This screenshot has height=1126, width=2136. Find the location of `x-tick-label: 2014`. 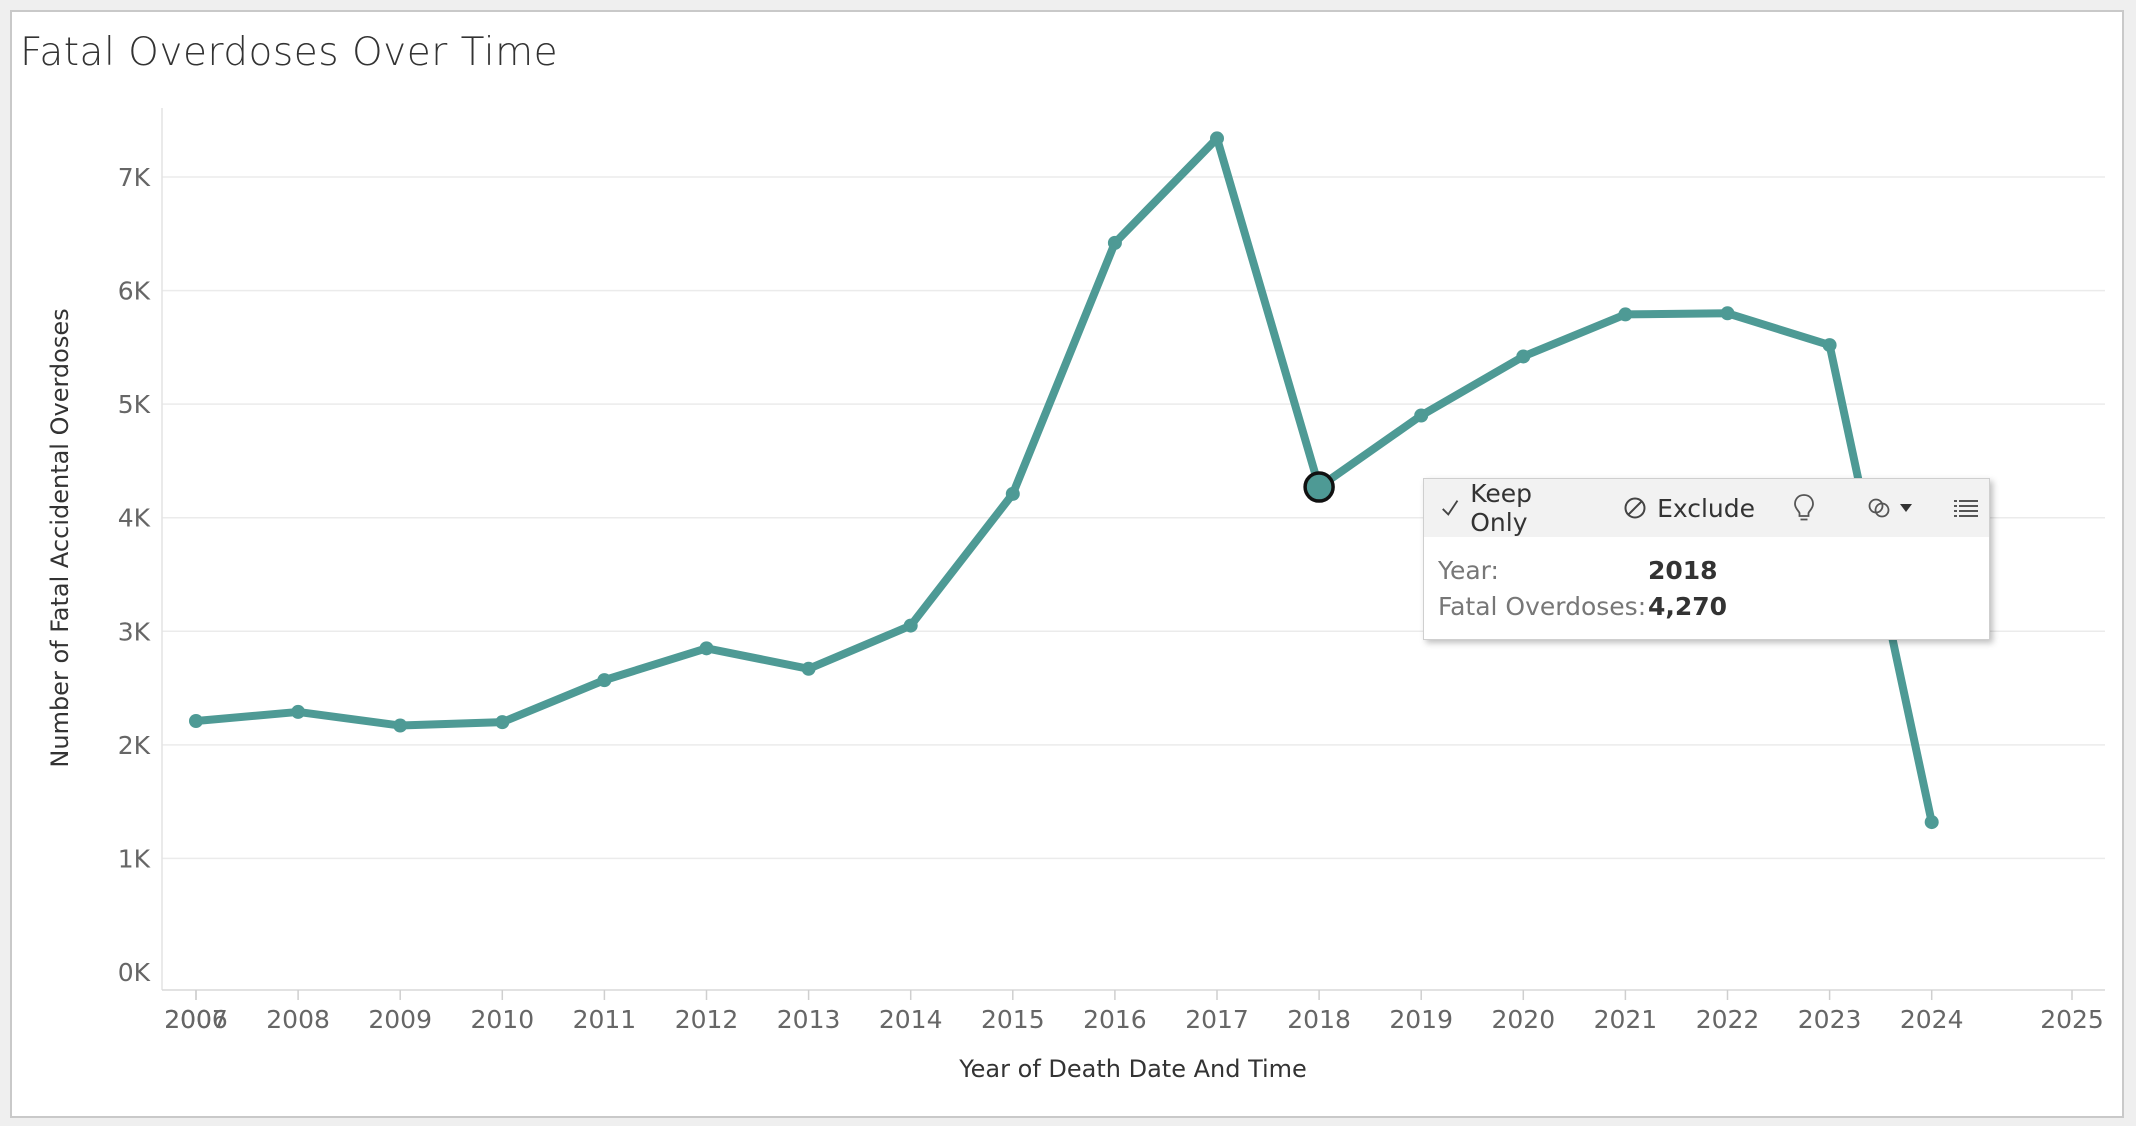

x-tick-label: 2014 is located at coordinates (911, 1019).